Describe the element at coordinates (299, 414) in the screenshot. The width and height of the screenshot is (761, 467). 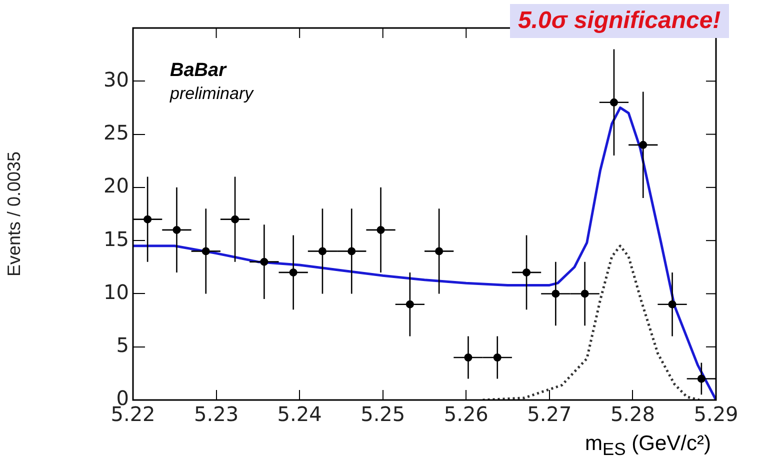
I see `x-tick-label: 5.24` at that location.